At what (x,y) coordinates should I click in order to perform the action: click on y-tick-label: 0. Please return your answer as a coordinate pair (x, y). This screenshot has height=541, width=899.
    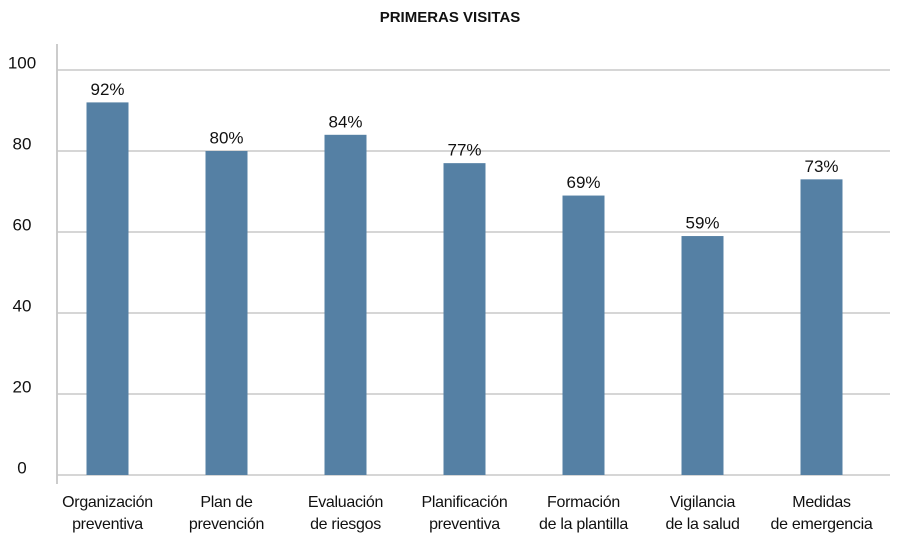
    Looking at the image, I should click on (21, 467).